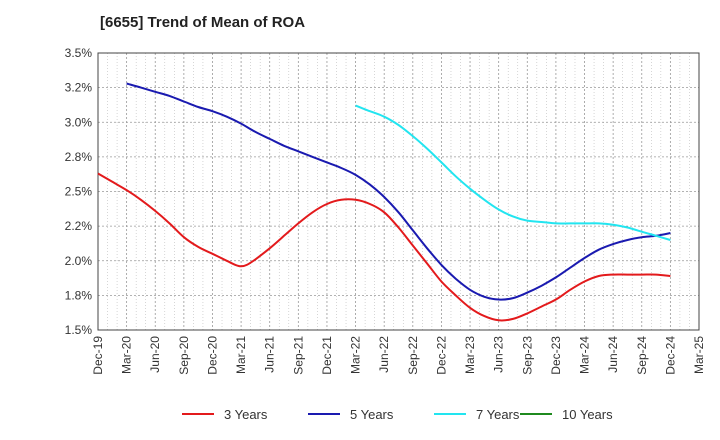 This screenshot has width=720, height=440. What do you see at coordinates (513, 172) in the screenshot?
I see `series-line-7-years` at bounding box center [513, 172].